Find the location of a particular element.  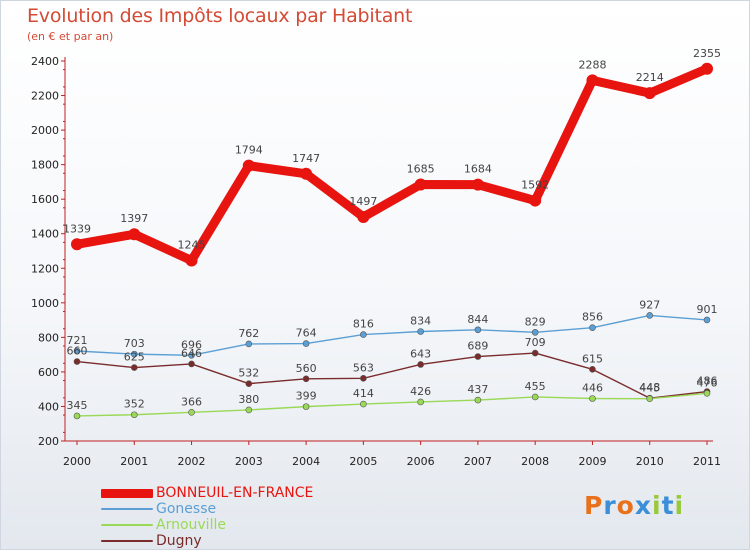

x-tick-label: 2011 is located at coordinates (707, 461).